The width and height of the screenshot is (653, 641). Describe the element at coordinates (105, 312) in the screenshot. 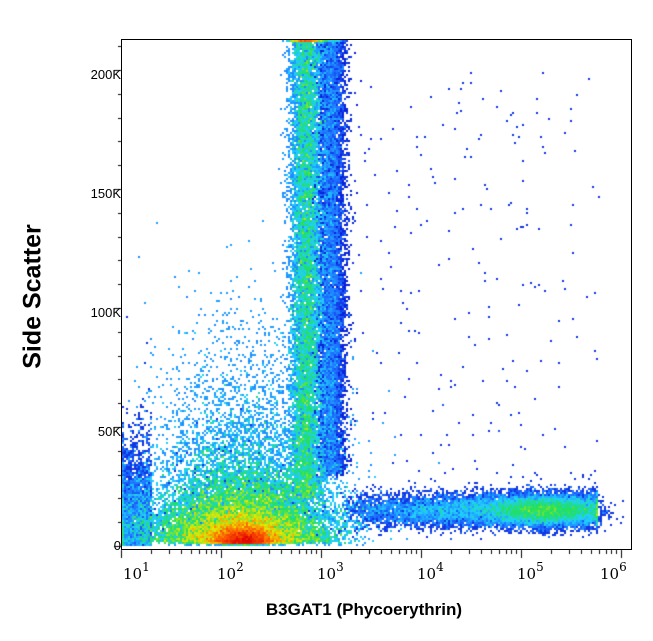

I see `y-tick-label-100k: 100K` at that location.